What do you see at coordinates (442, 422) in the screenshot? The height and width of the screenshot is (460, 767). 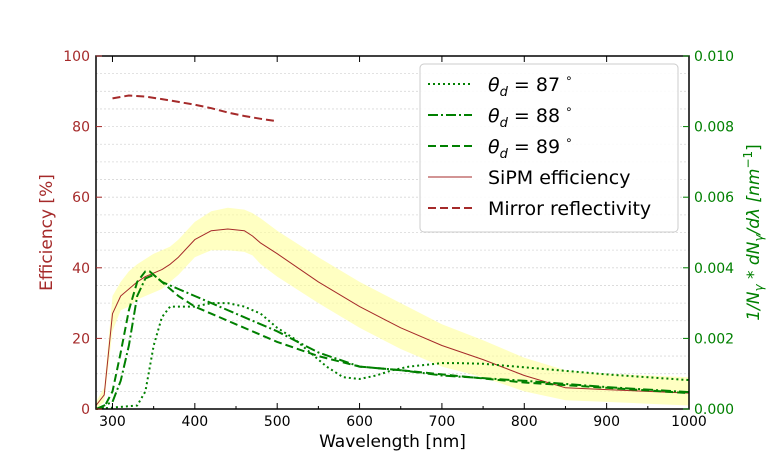 I see `x-tick-label: 700` at bounding box center [442, 422].